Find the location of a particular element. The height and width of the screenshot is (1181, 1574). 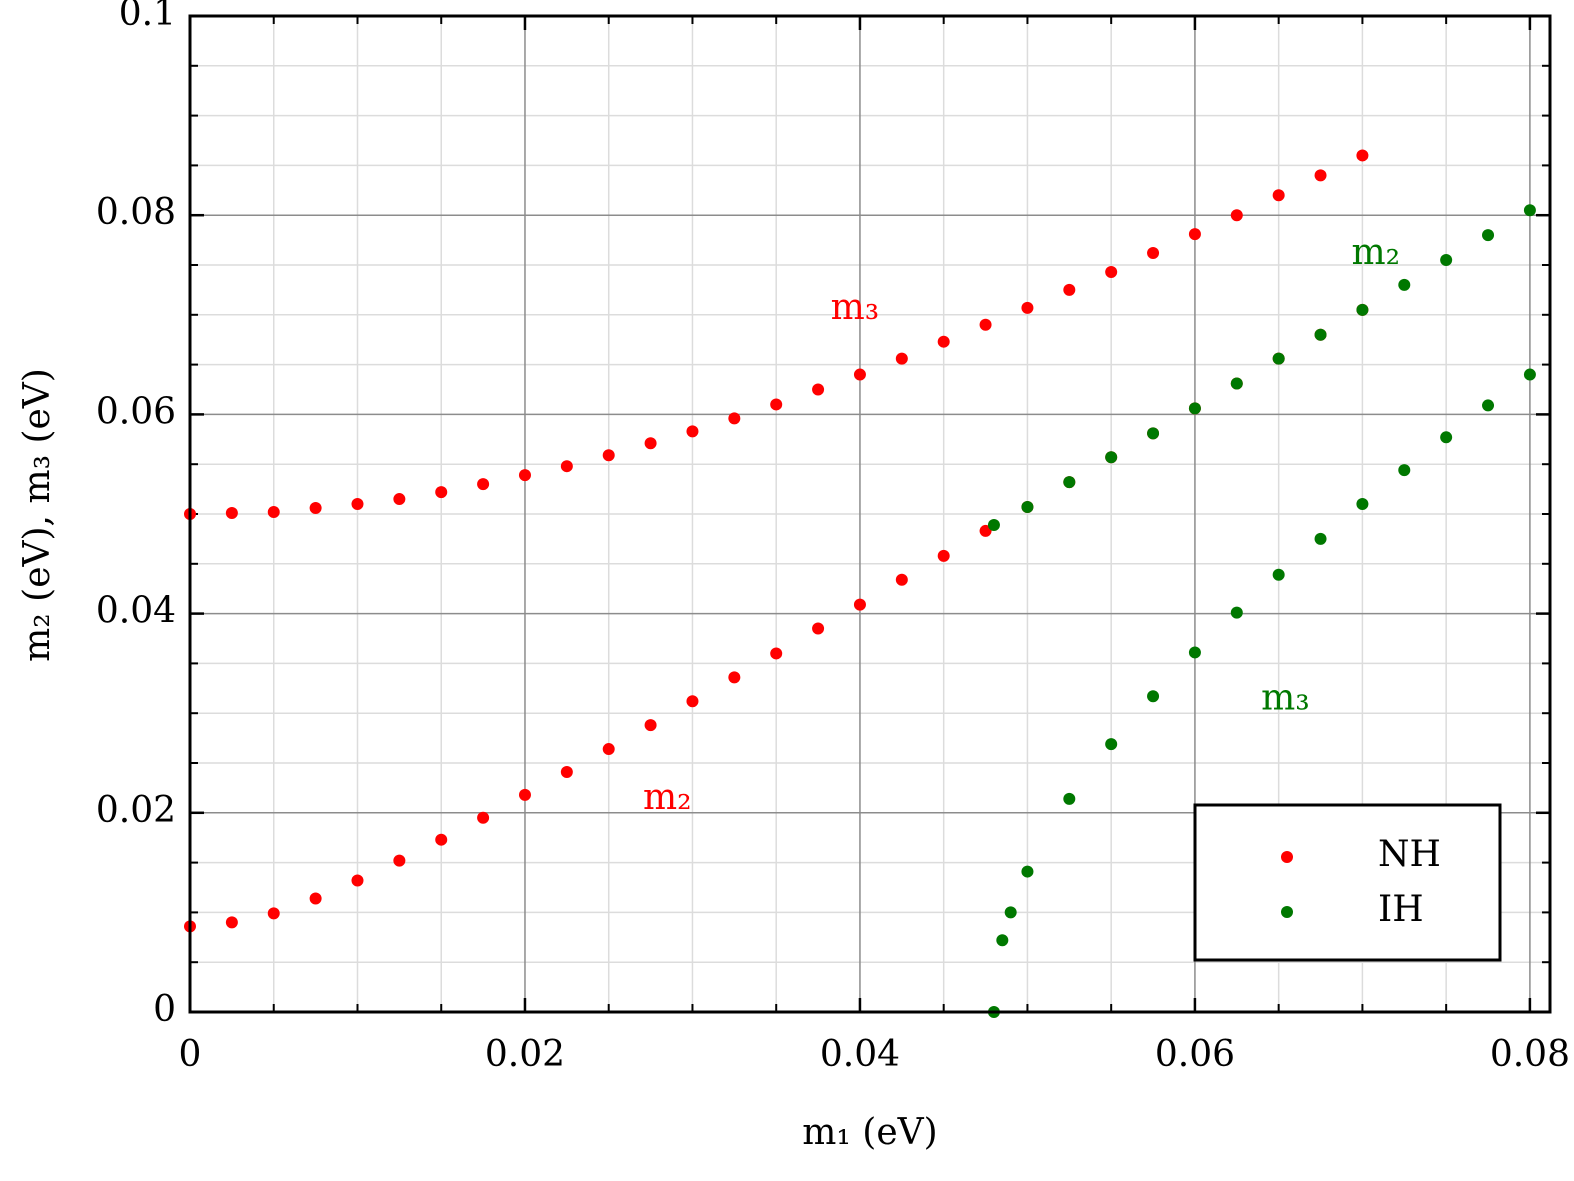

y-tick-label: 0.1 is located at coordinates (147, 17).